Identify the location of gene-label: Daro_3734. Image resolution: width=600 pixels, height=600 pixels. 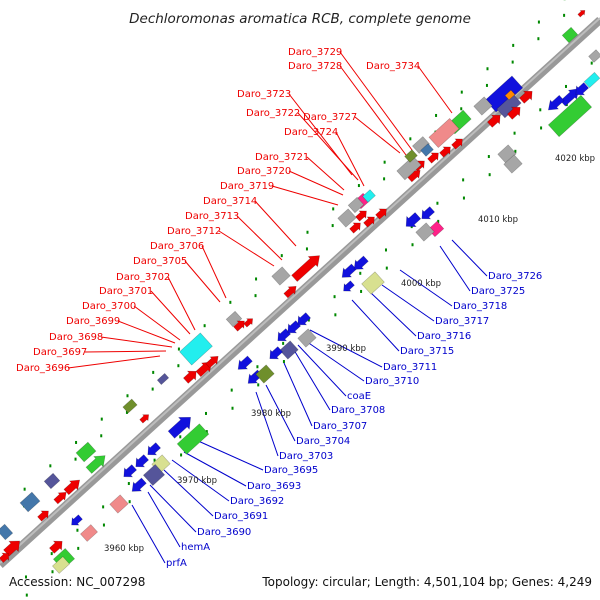
(393, 66).